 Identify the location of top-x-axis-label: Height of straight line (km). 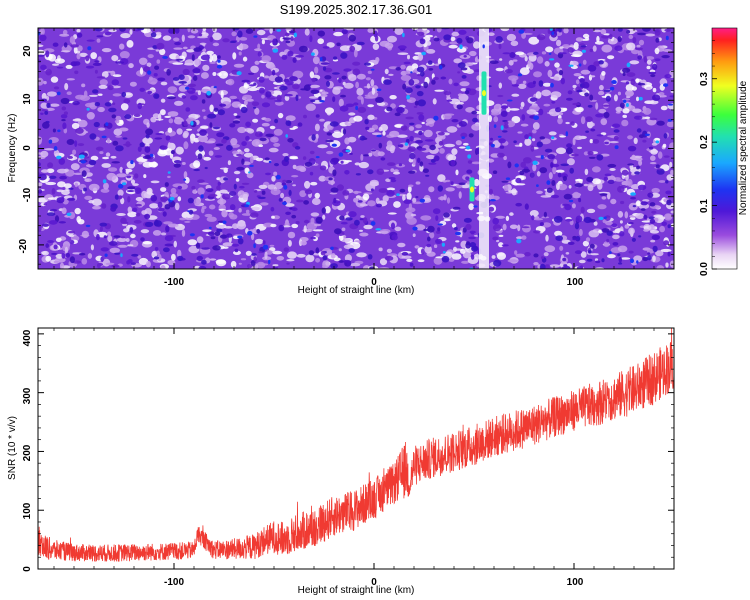
(356, 290).